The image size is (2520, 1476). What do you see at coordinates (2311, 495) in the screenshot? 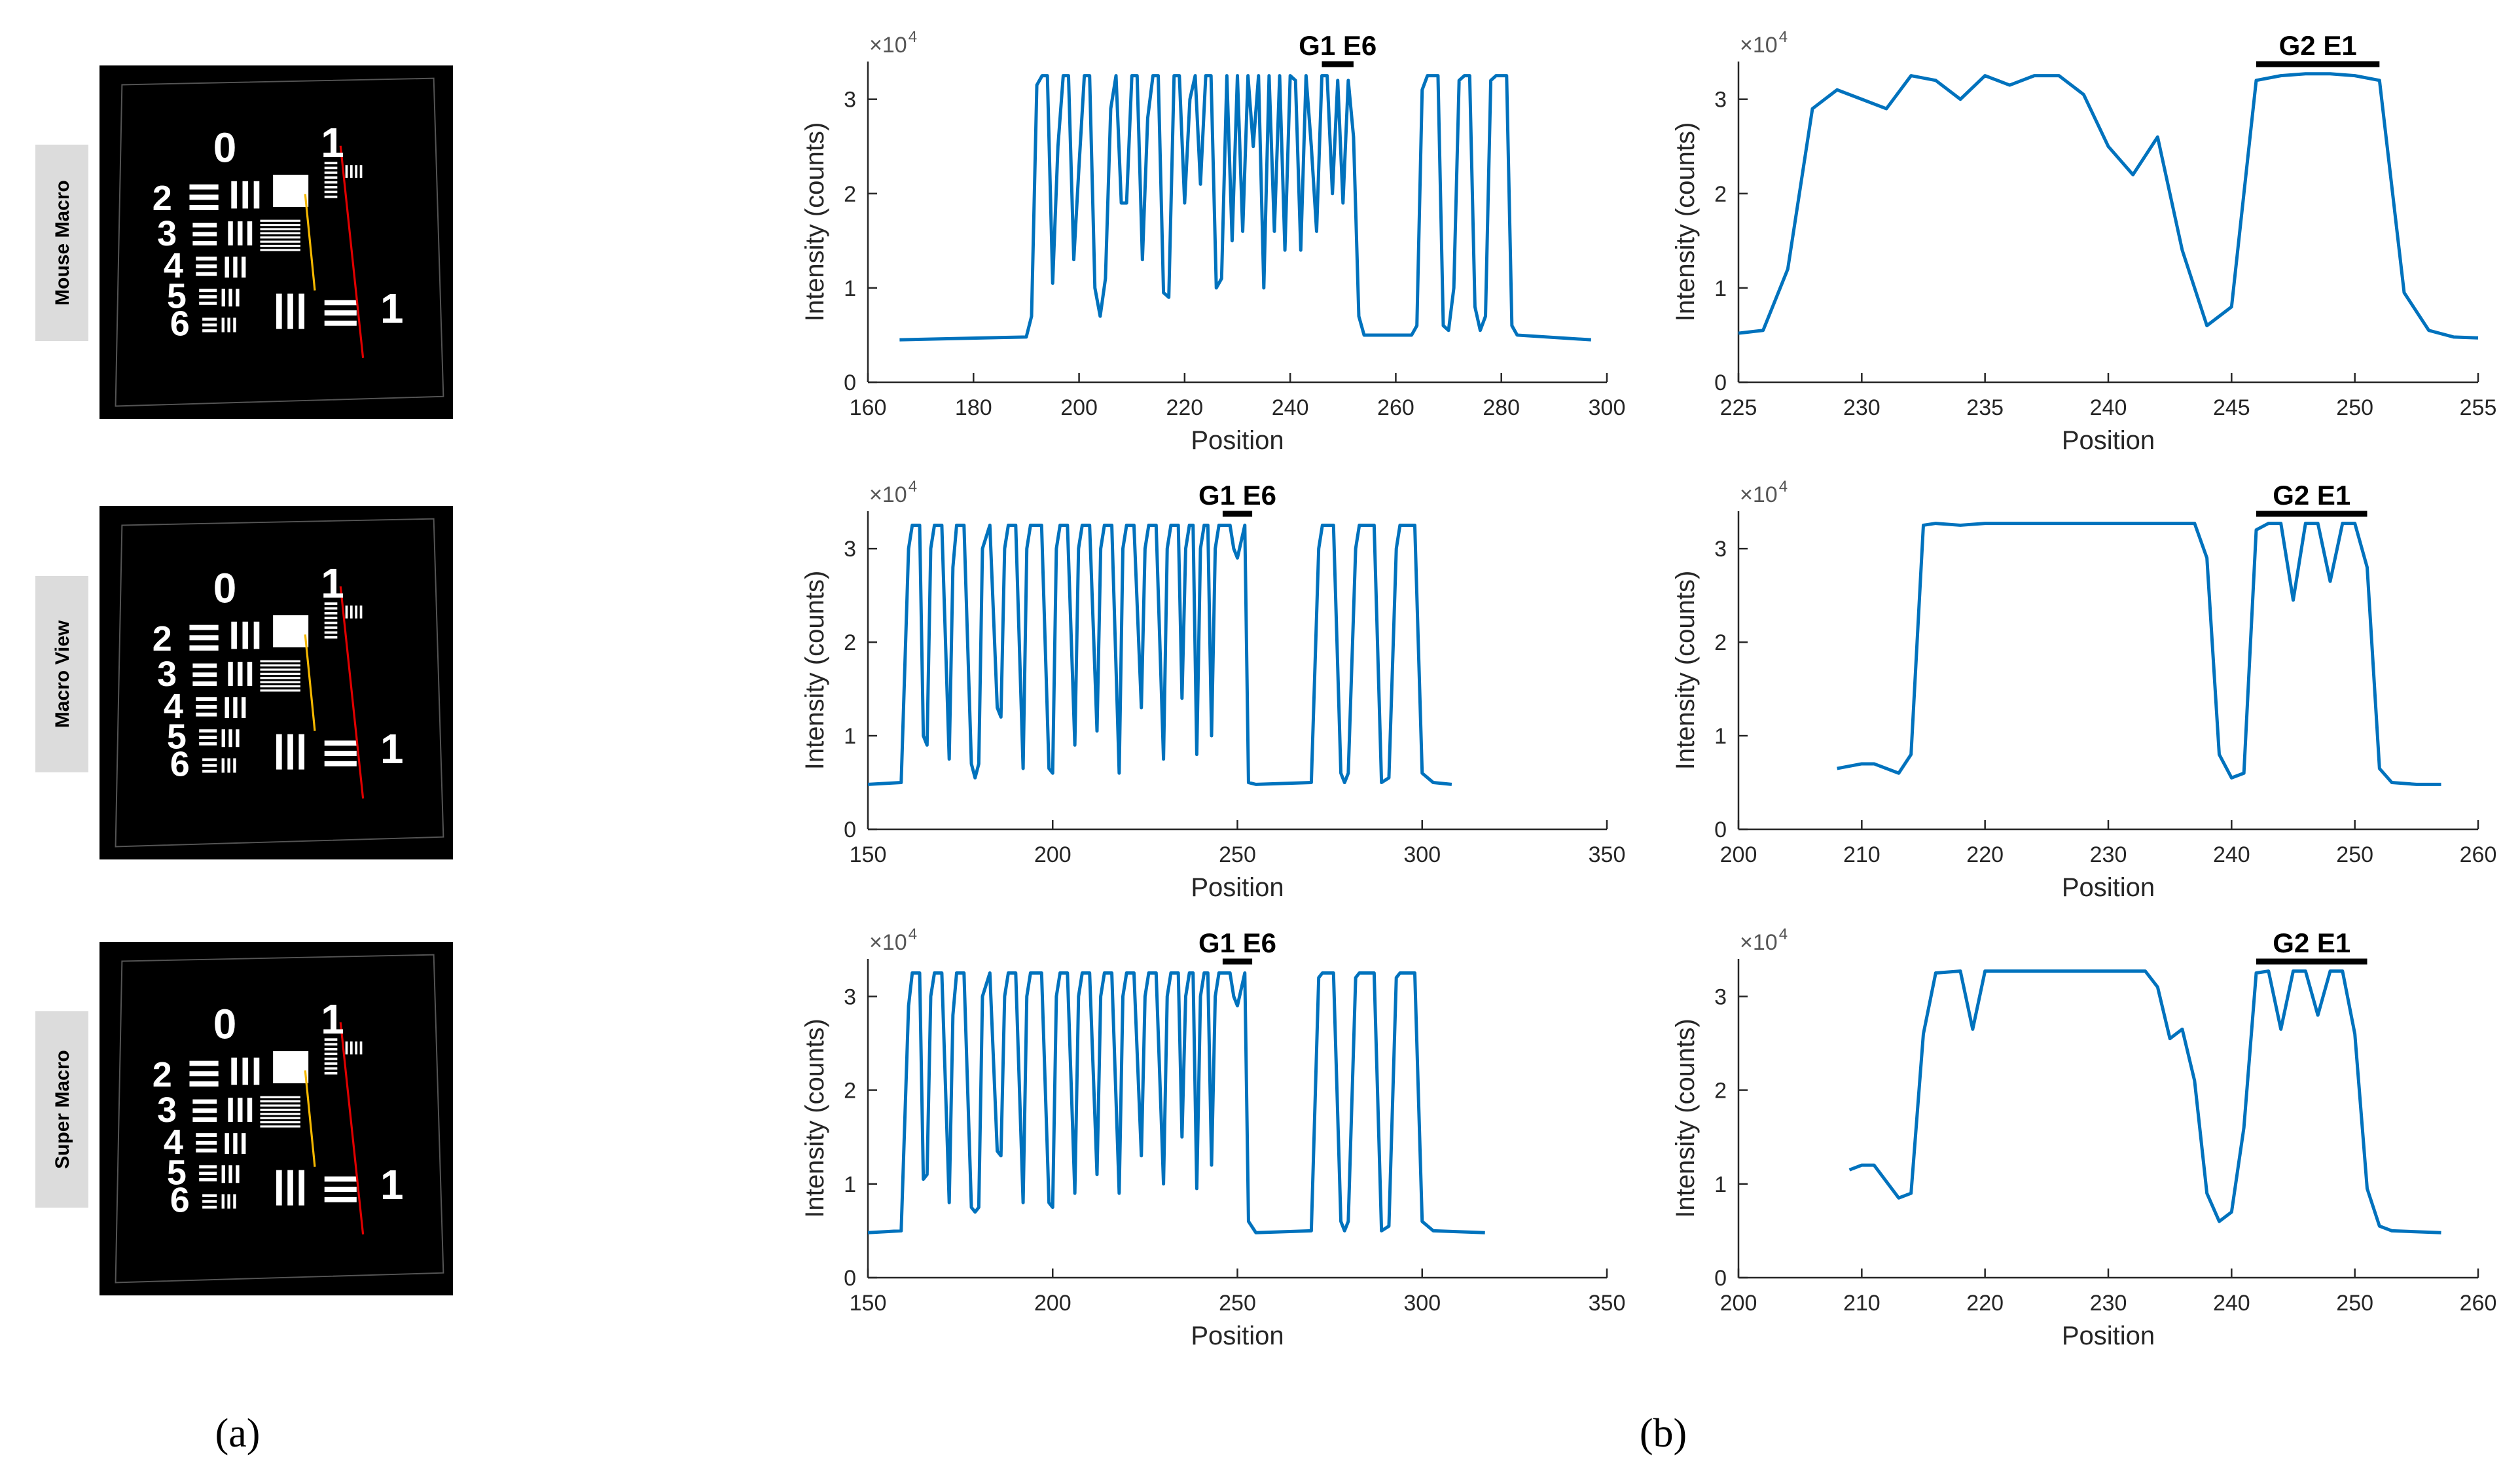
I see `annotation-text: G2 E1` at bounding box center [2311, 495].